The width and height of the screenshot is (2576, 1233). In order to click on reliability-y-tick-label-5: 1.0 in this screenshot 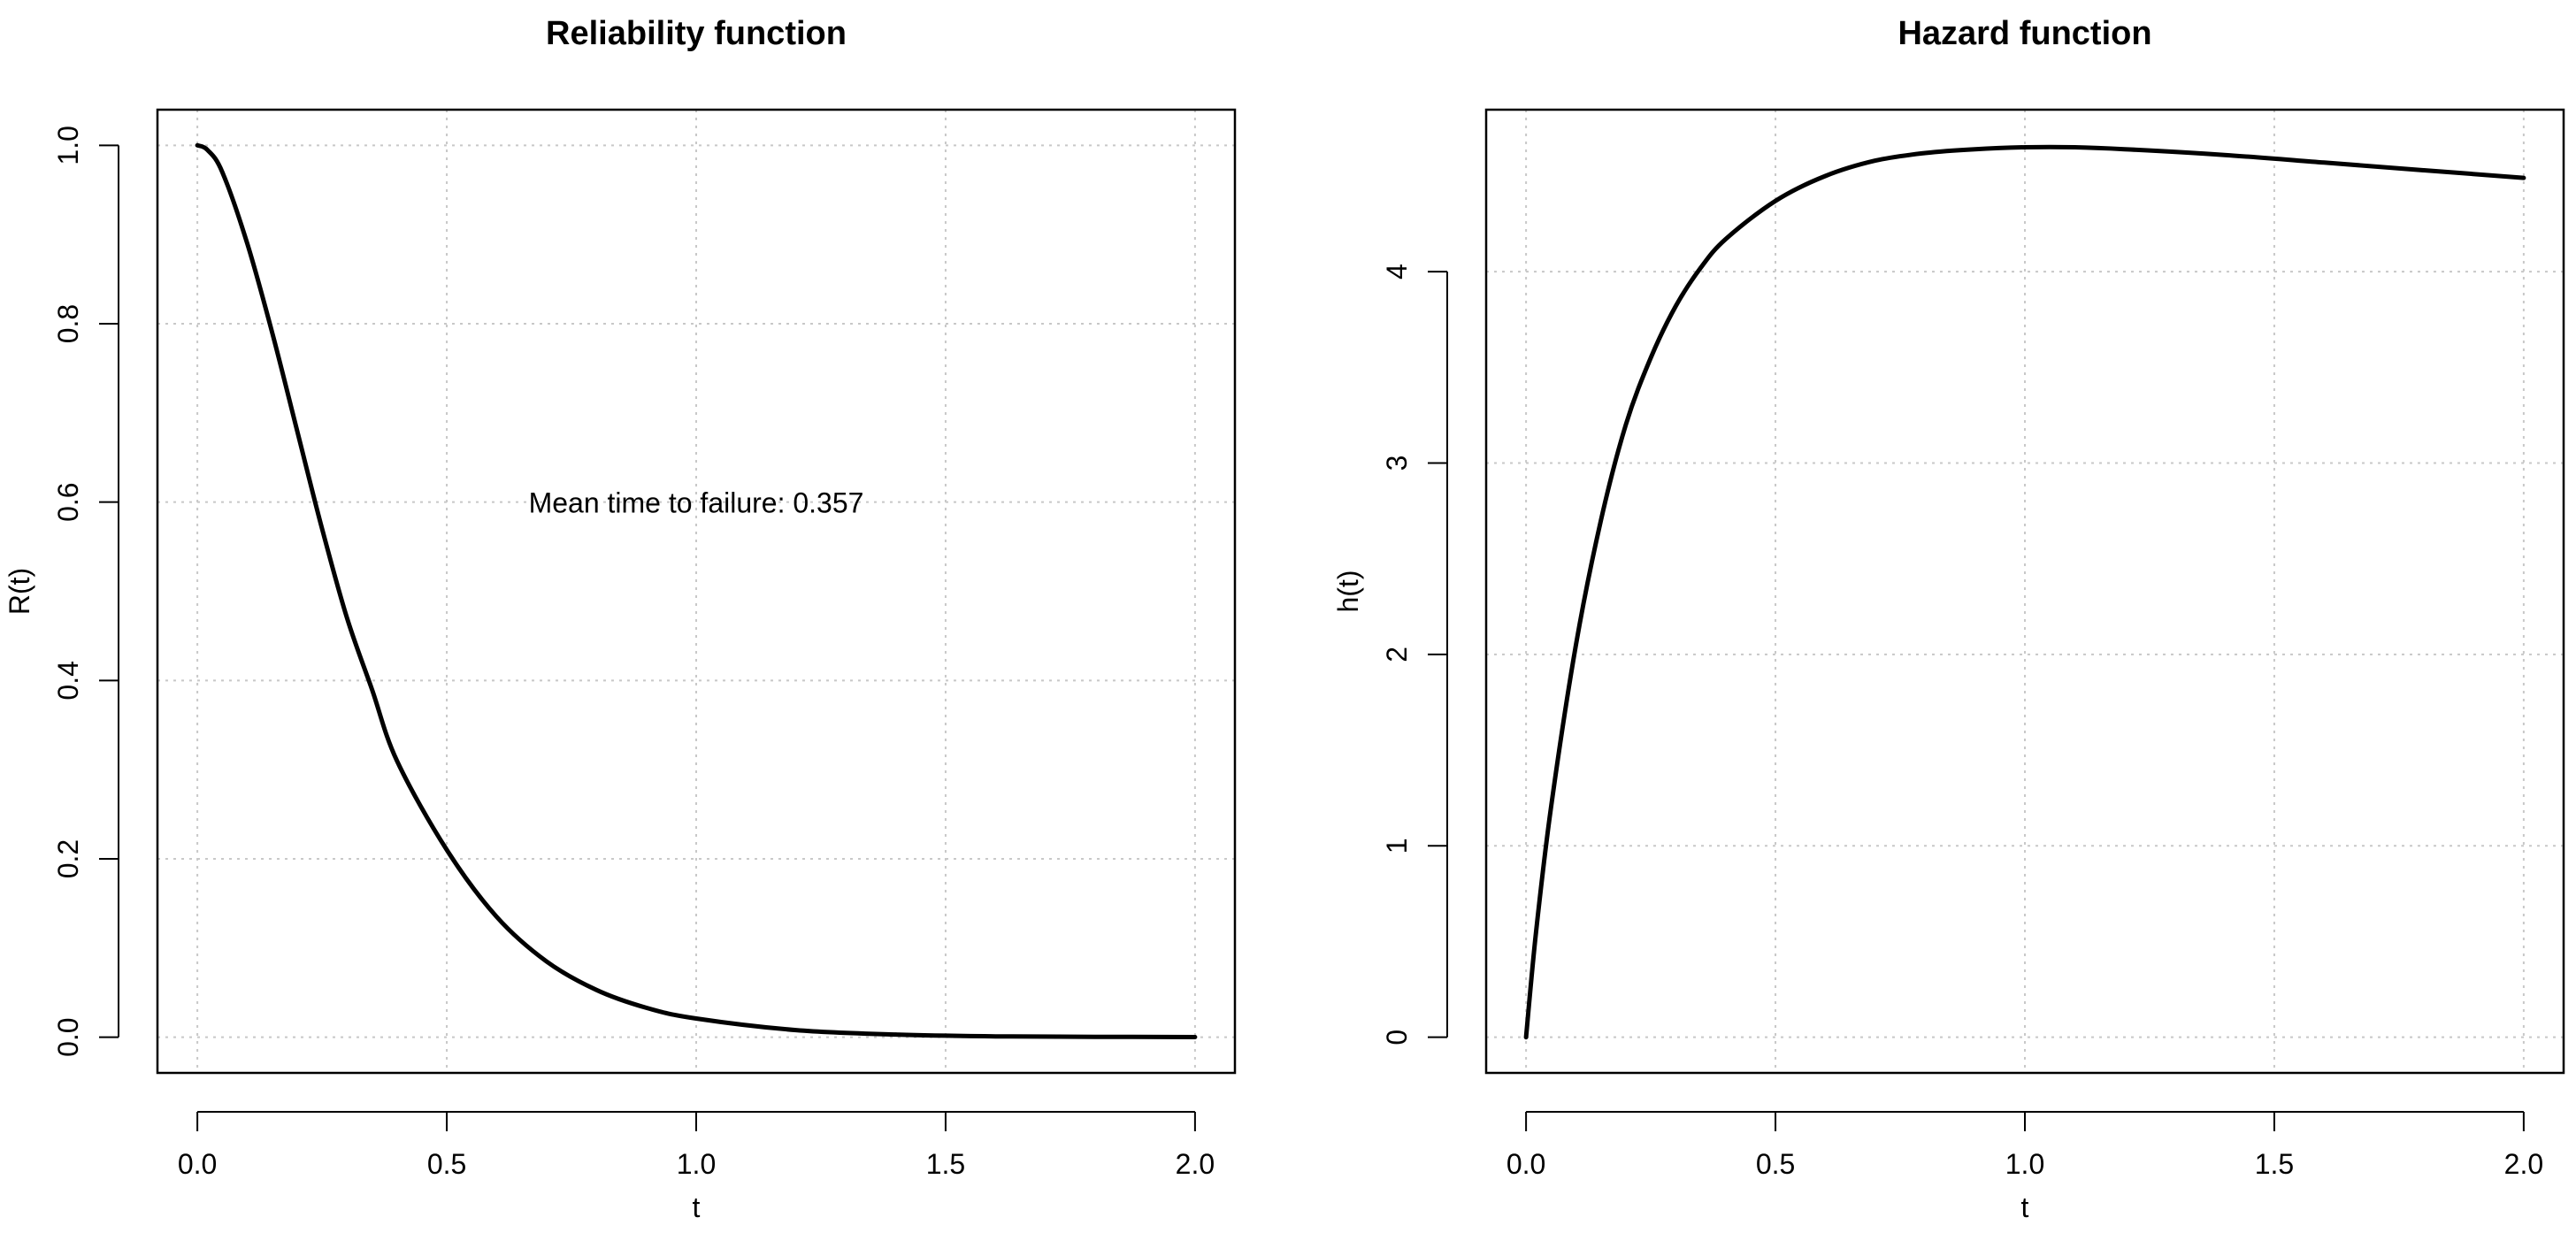, I will do `click(68, 145)`.